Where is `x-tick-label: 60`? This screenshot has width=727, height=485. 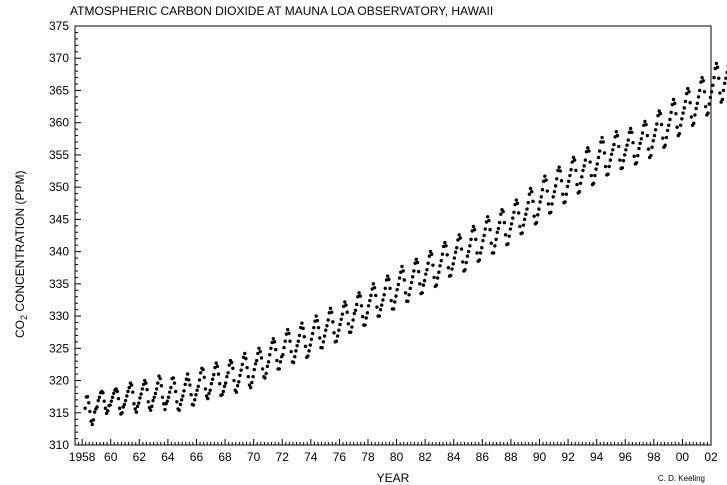 x-tick-label: 60 is located at coordinates (111, 457).